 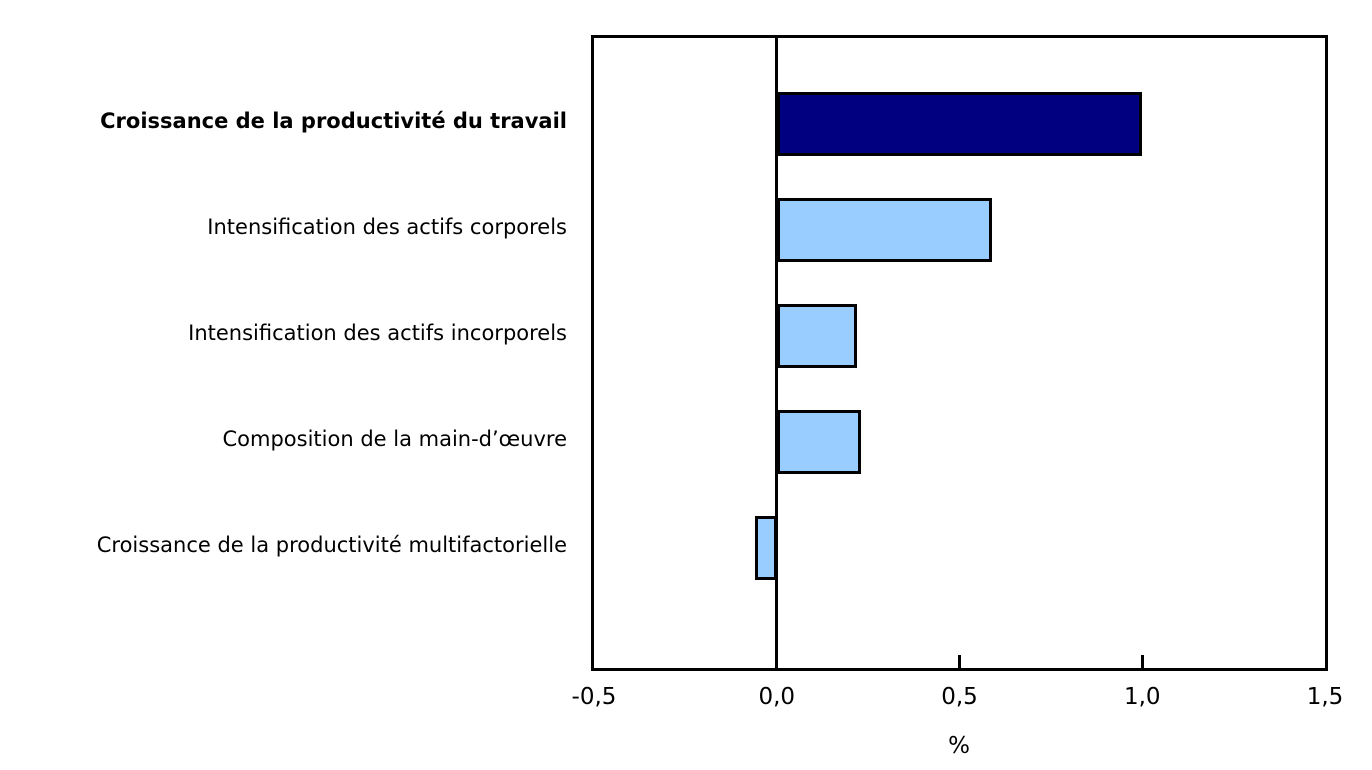 What do you see at coordinates (395, 439) in the screenshot?
I see `category-label: Composition de la main-d’œuvre` at bounding box center [395, 439].